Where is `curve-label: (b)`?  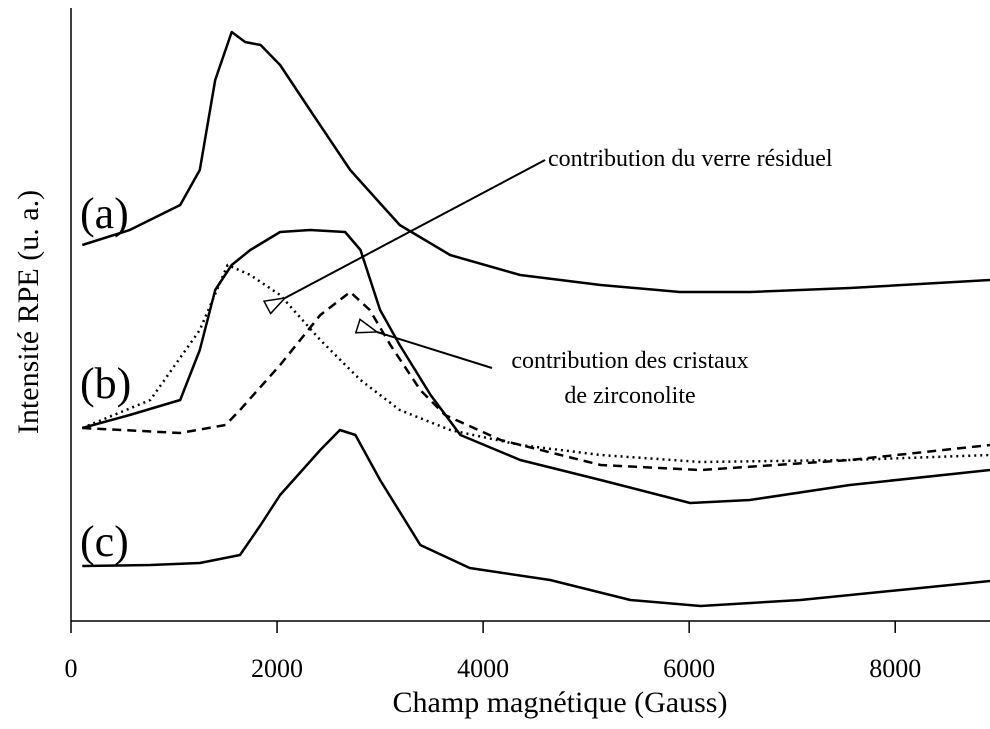
curve-label: (b) is located at coordinates (105, 383).